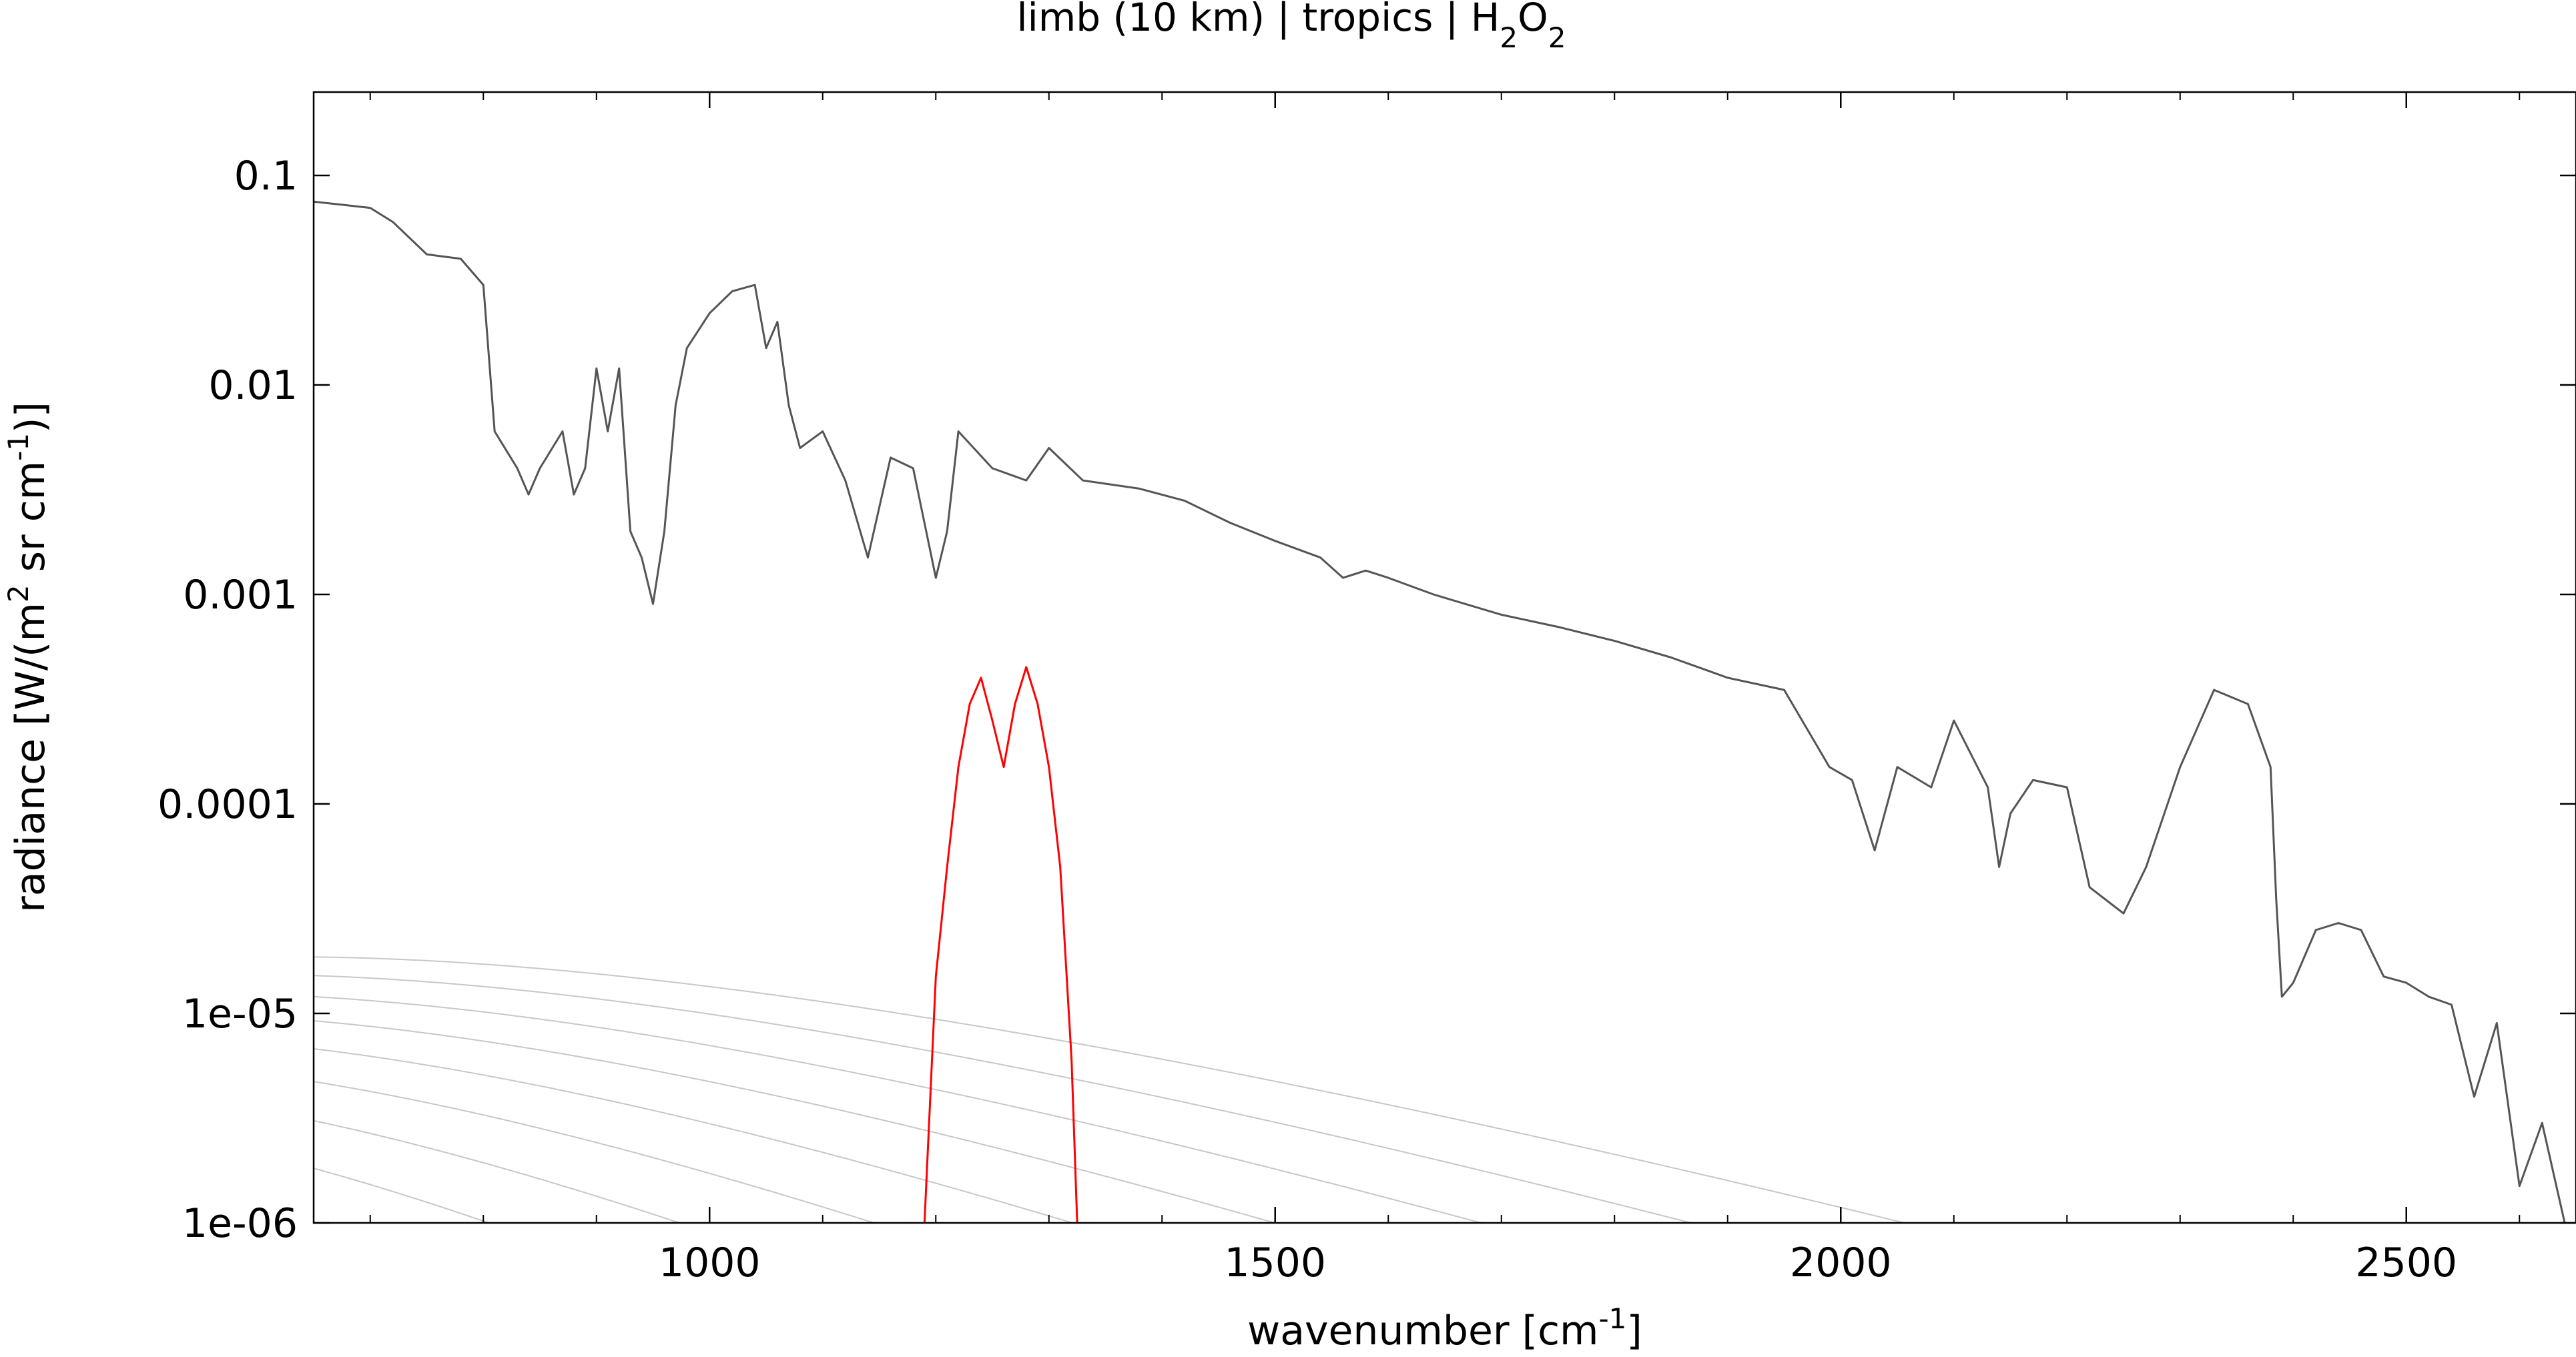 The image size is (2576, 1357). Describe the element at coordinates (1001, 945) in the screenshot. I see `series-H2O2-contribution` at that location.